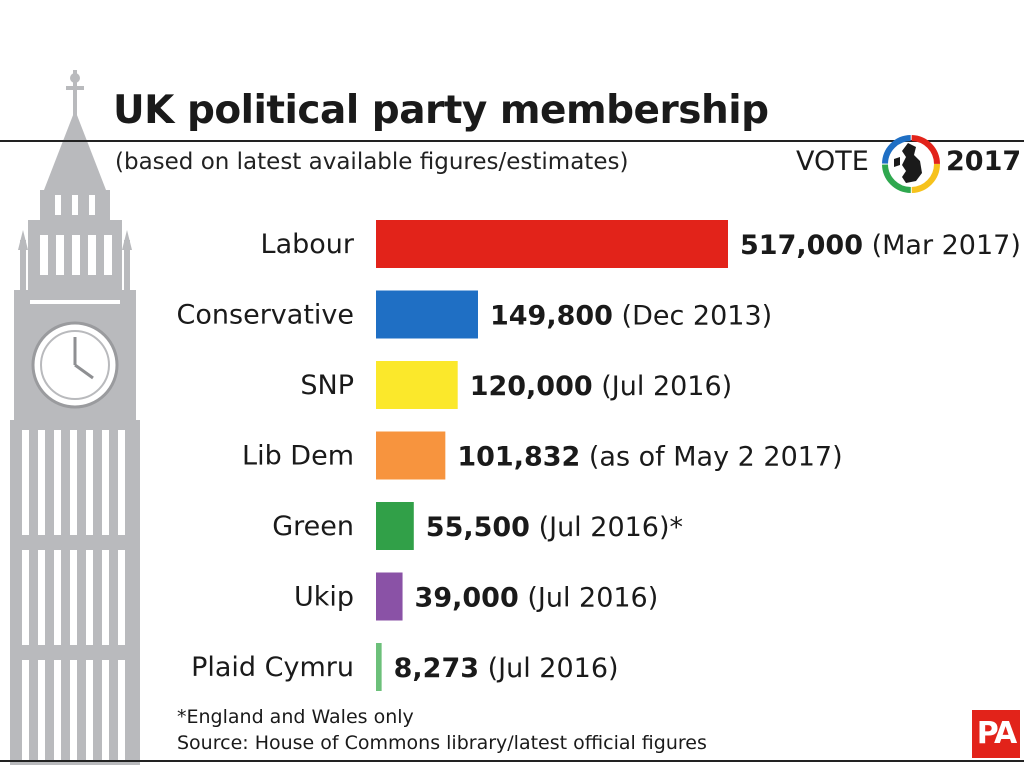  What do you see at coordinates (506, 668) in the screenshot?
I see `value-label-plaid-cymru: 8,273 (Jul 2016)` at bounding box center [506, 668].